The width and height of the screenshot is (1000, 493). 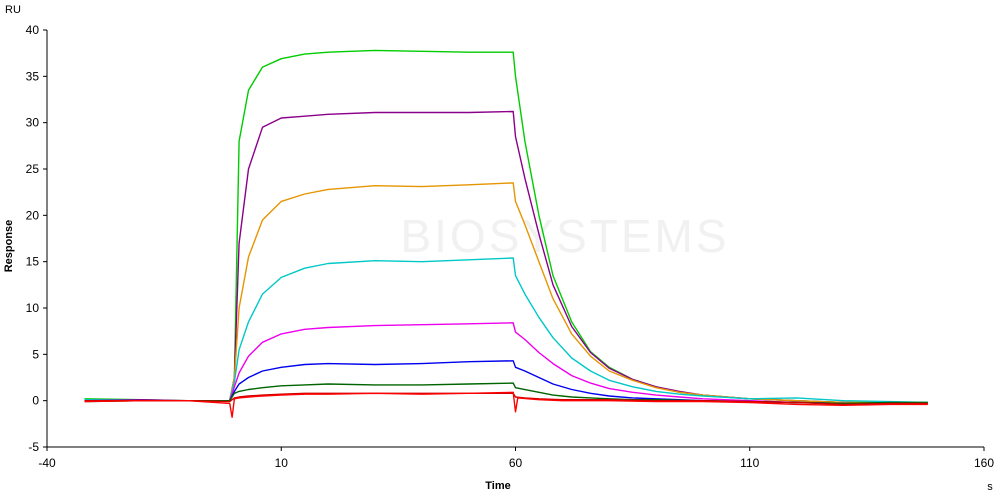 I want to click on y-tick-label: -5, so click(x=33, y=447).